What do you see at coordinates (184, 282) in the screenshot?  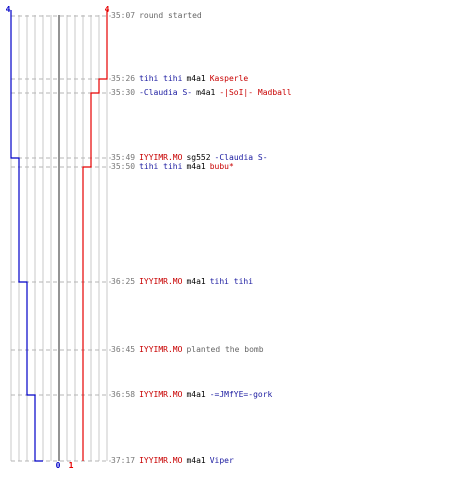 I see `event-row: 36:25 IYYIMR.MO m4a1 tihi tihi` at bounding box center [184, 282].